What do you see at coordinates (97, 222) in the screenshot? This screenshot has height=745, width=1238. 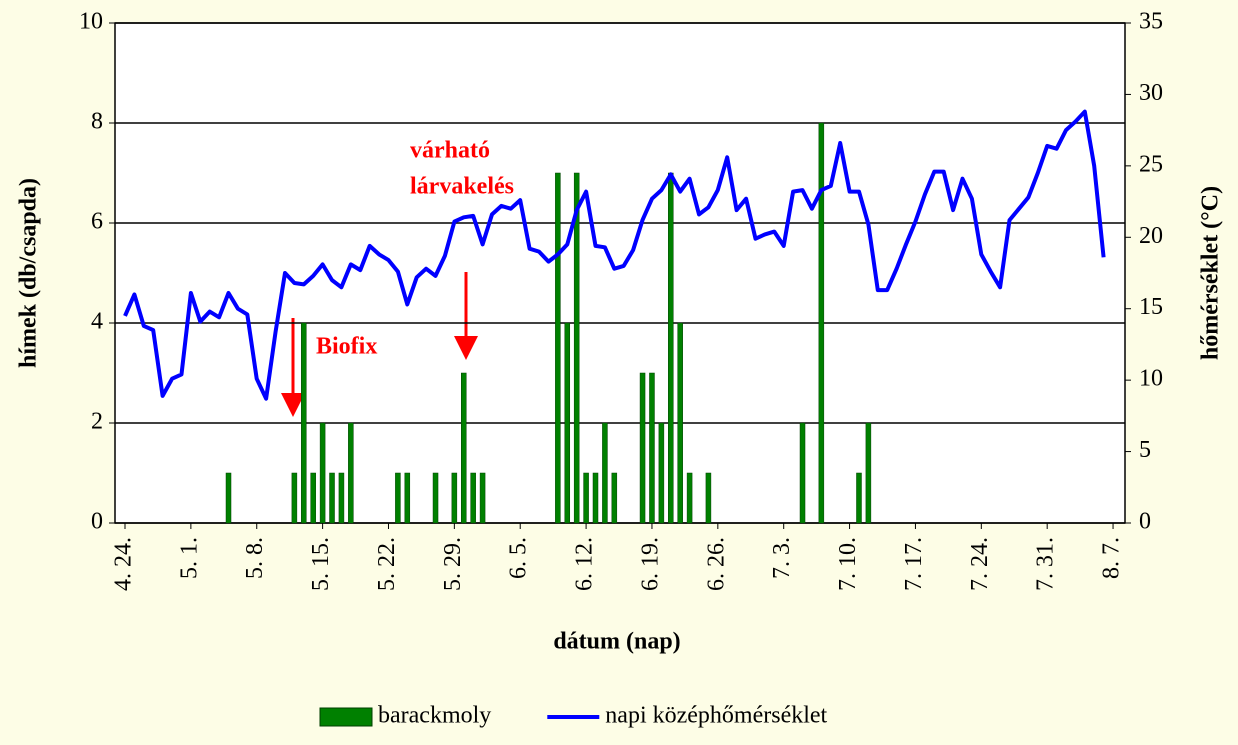 I see `y-tick-label: 6` at bounding box center [97, 222].